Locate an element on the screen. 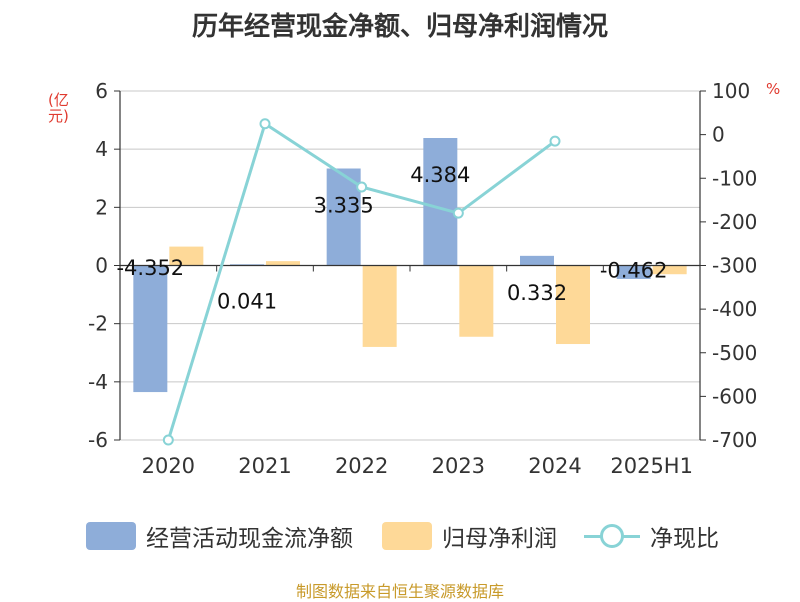 The height and width of the screenshot is (602, 800). y-left-tick-label: -2 is located at coordinates (98, 324).